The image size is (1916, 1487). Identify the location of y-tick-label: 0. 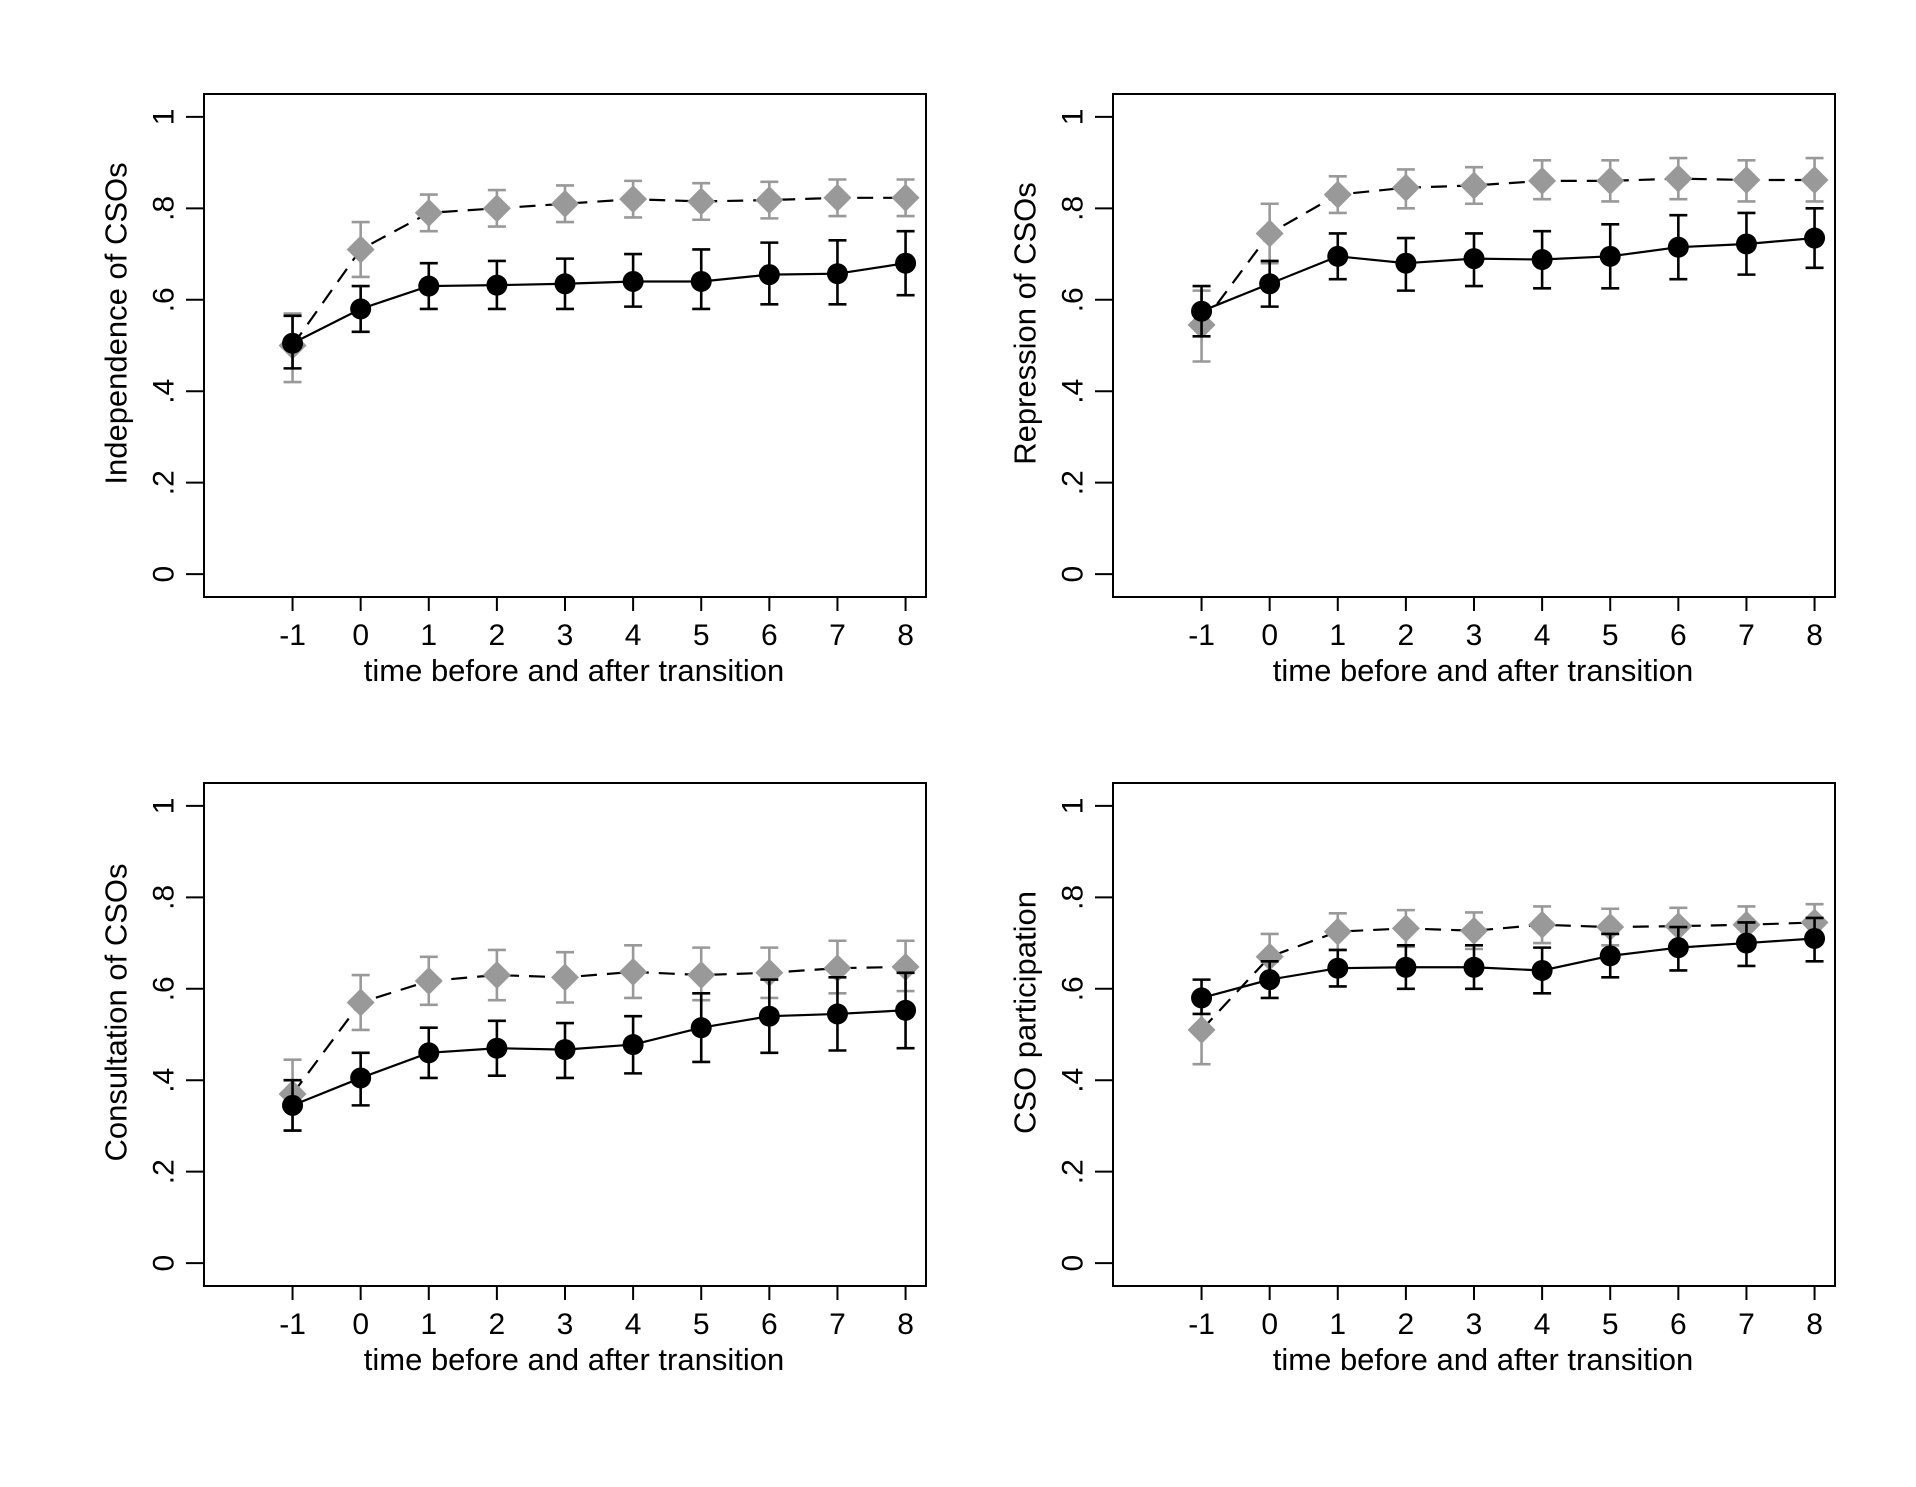
(164, 1263).